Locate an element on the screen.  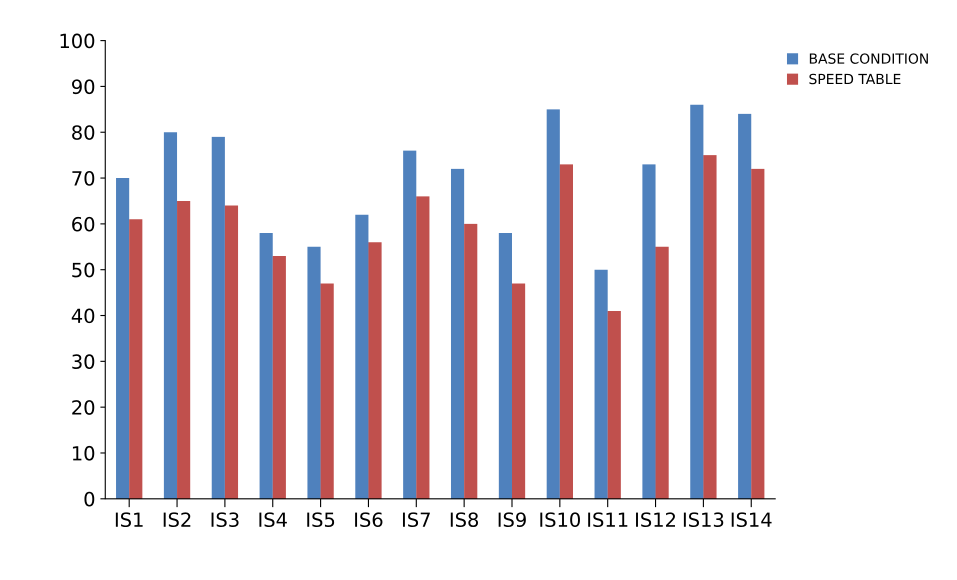
x-tick-label: IS8 is located at coordinates (464, 520).